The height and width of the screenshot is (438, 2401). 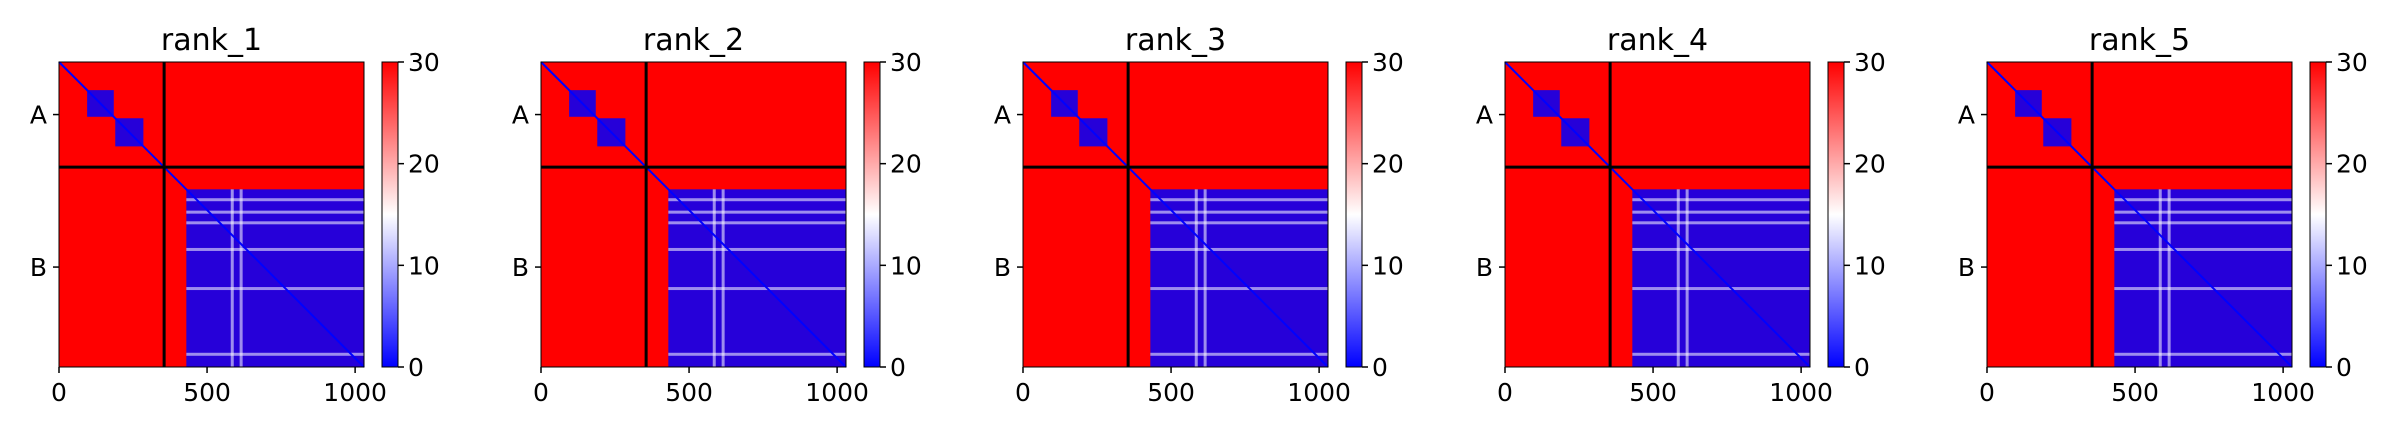 I want to click on panel-3: rank_3 A B 0 500 1000 0 10 20 30, so click(x=1199, y=215).